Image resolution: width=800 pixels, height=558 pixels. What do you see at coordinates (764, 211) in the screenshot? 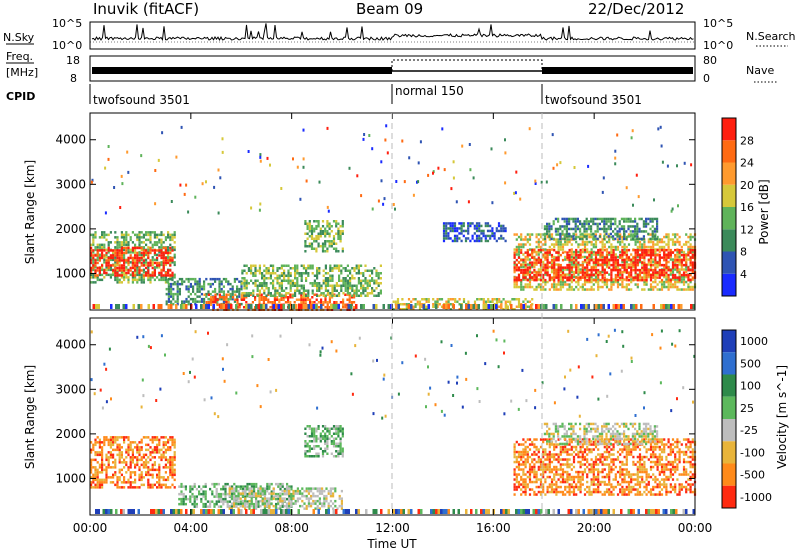
I see `power-colorbar-label: Power [dB]` at bounding box center [764, 211].